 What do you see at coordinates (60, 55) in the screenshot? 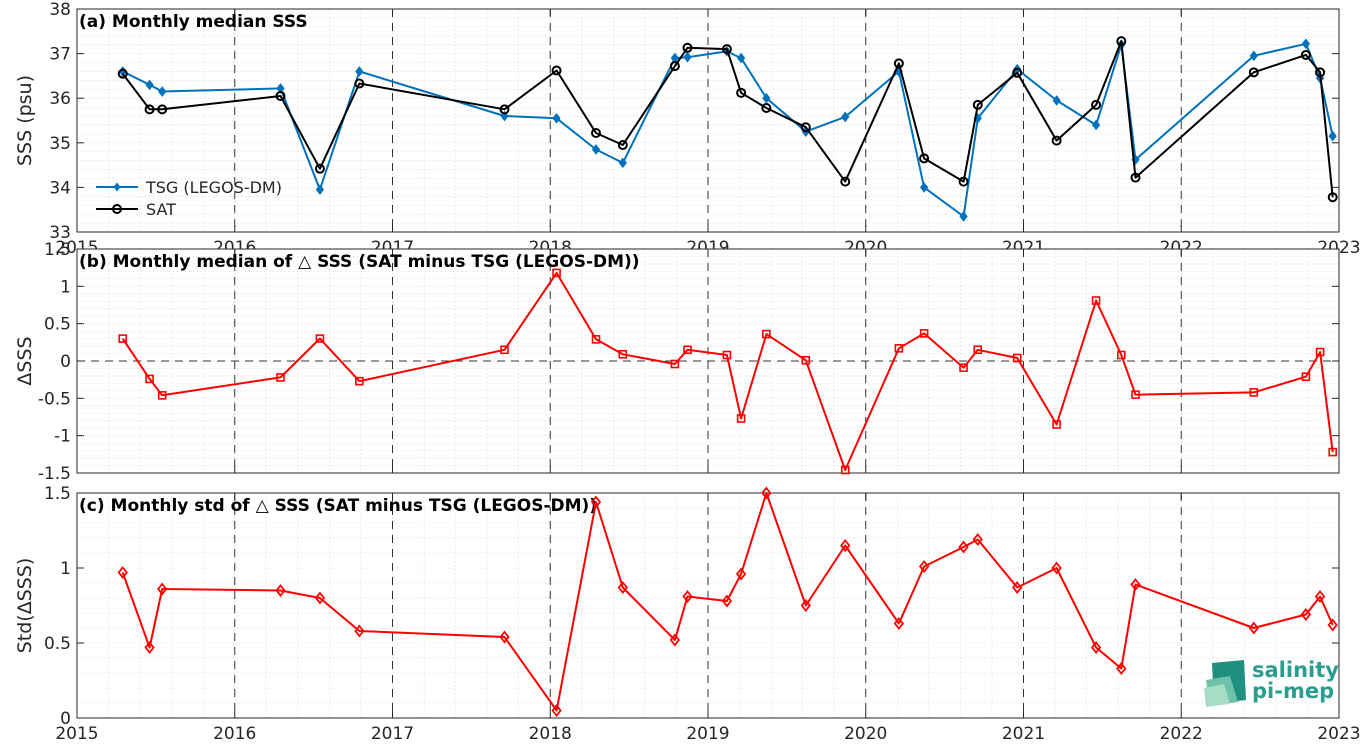
I see `y-tick-label: 37` at bounding box center [60, 55].